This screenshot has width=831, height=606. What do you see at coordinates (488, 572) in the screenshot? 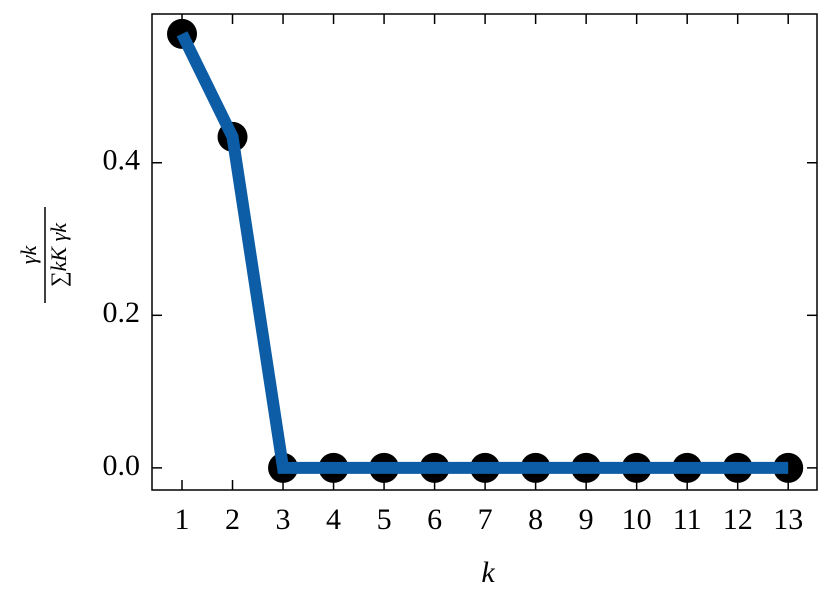
I see `x-axis-label: k` at bounding box center [488, 572].